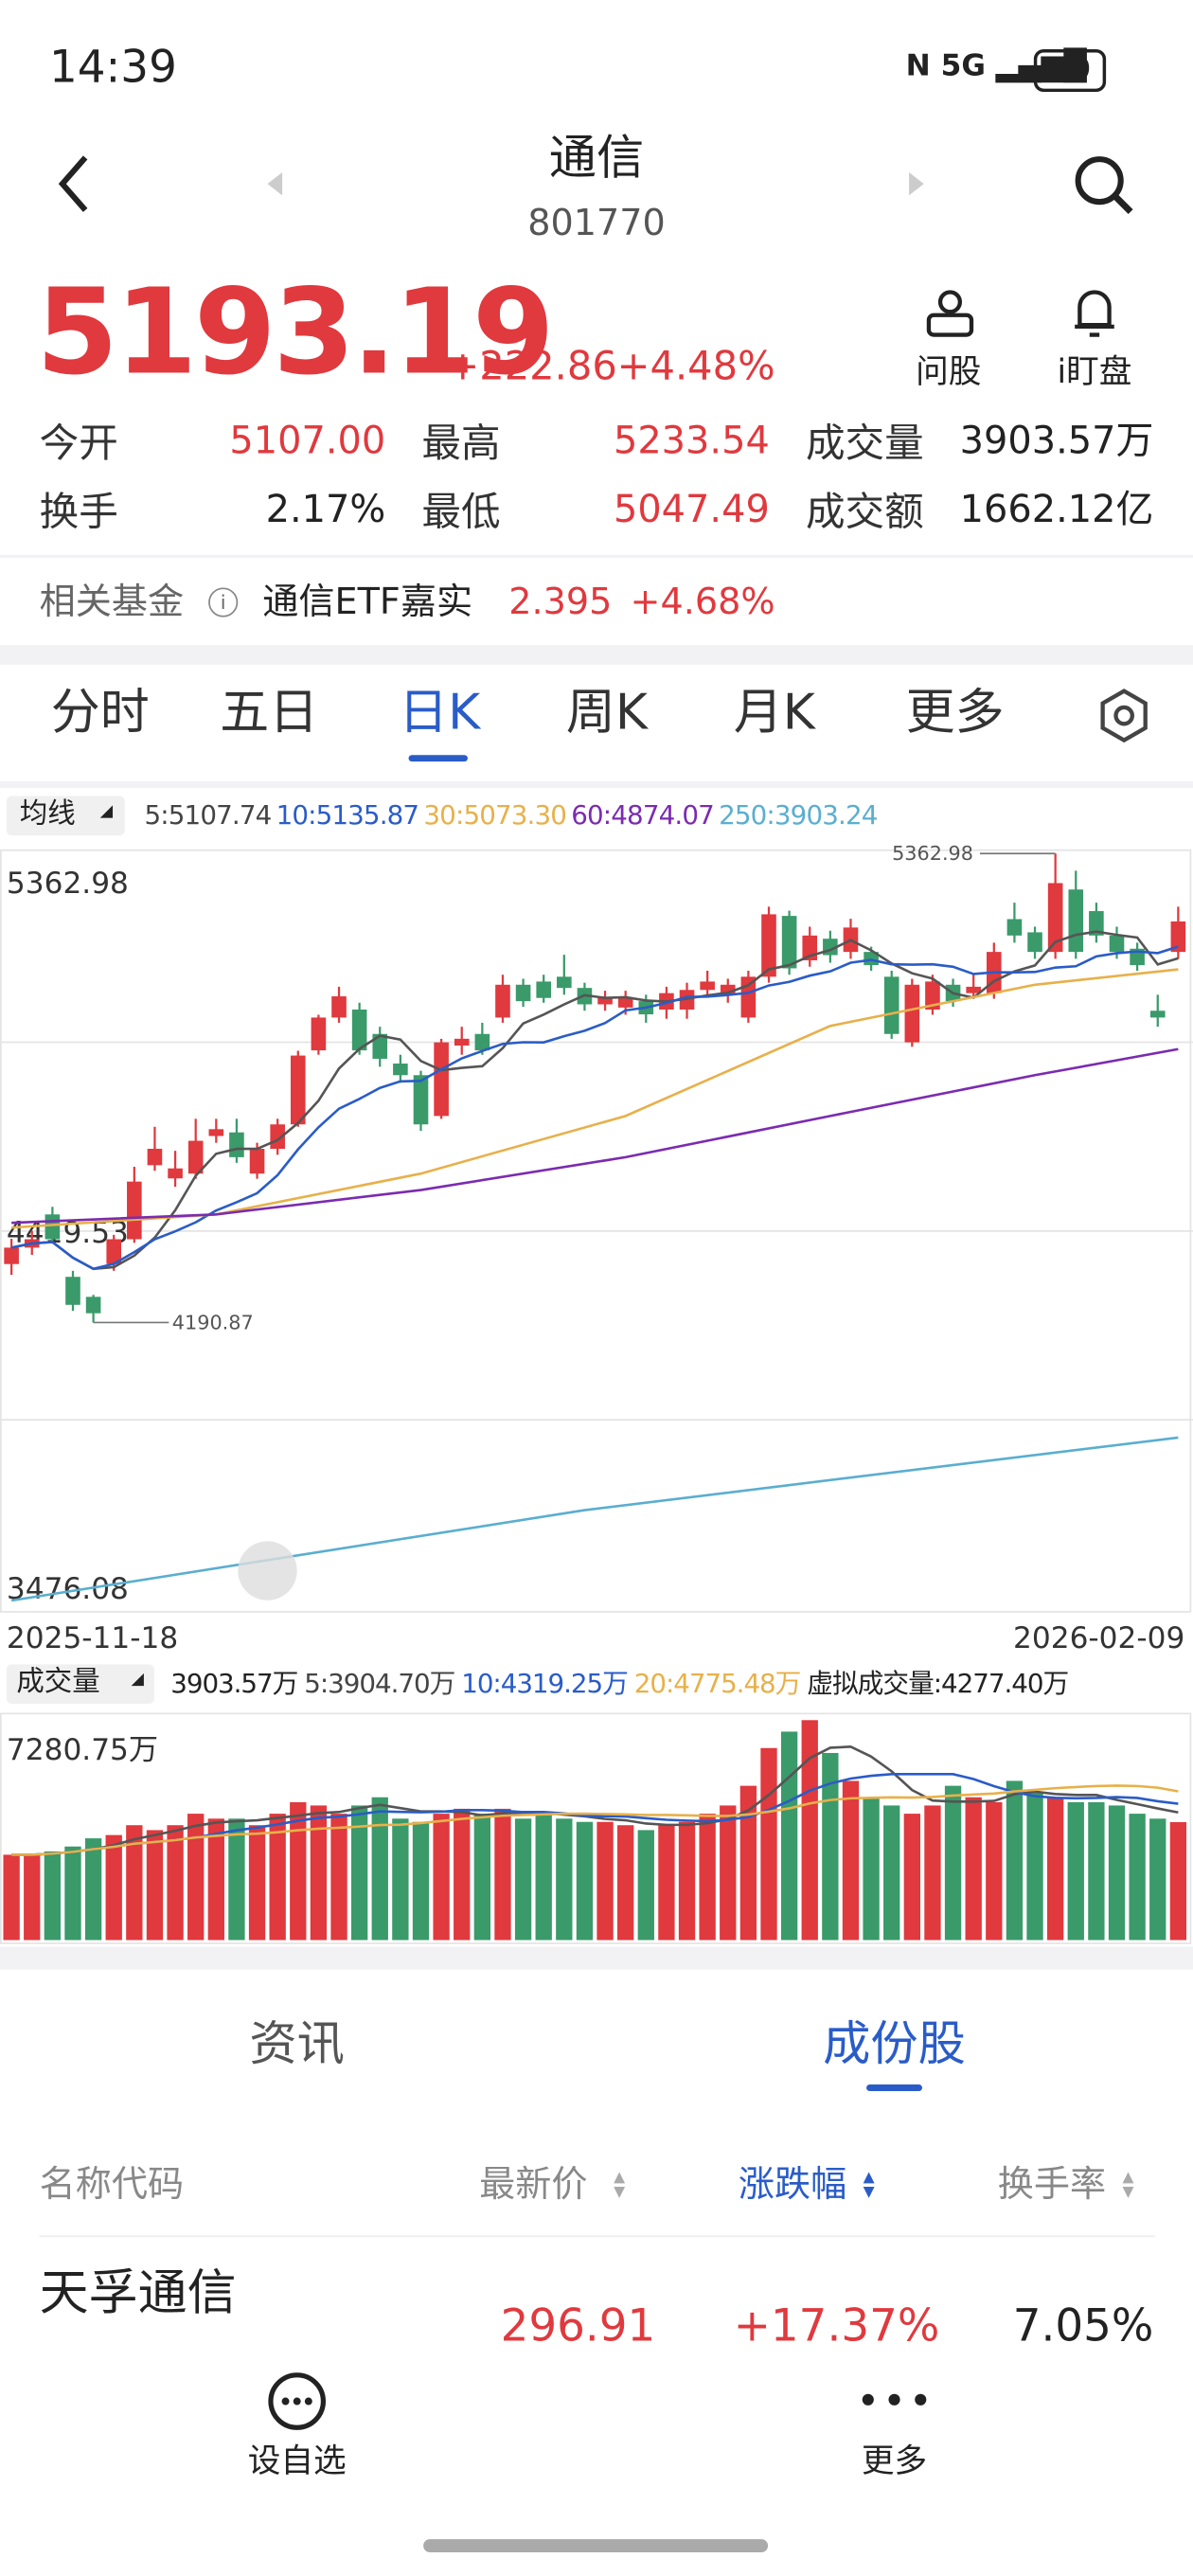 The image size is (1193, 2576). Describe the element at coordinates (367, 603) in the screenshot. I see `fund-name: 通信ETF嘉实` at that location.